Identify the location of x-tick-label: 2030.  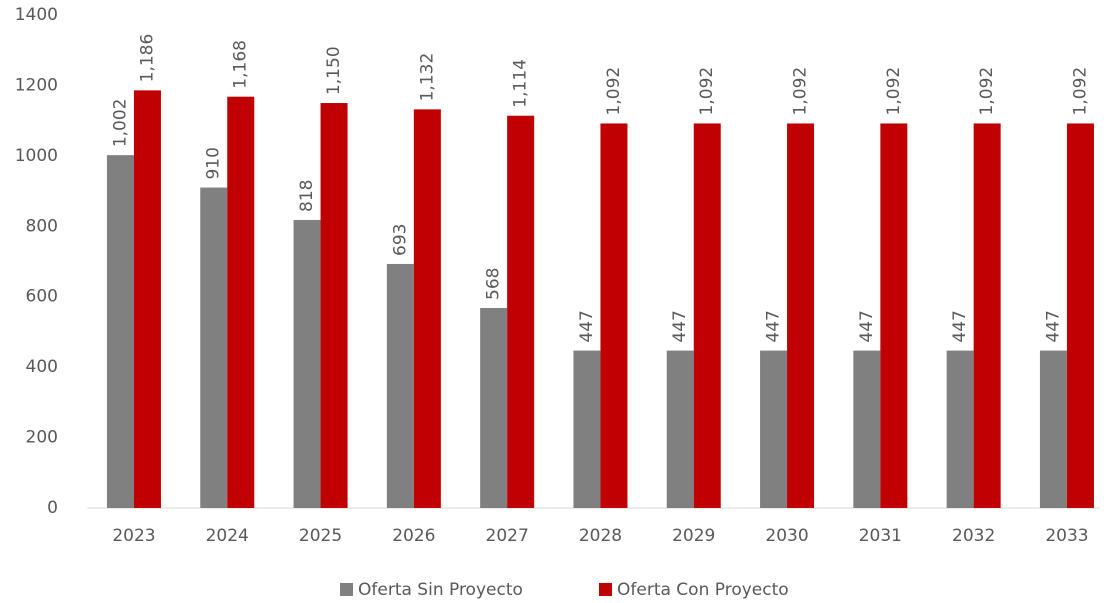
(786, 536).